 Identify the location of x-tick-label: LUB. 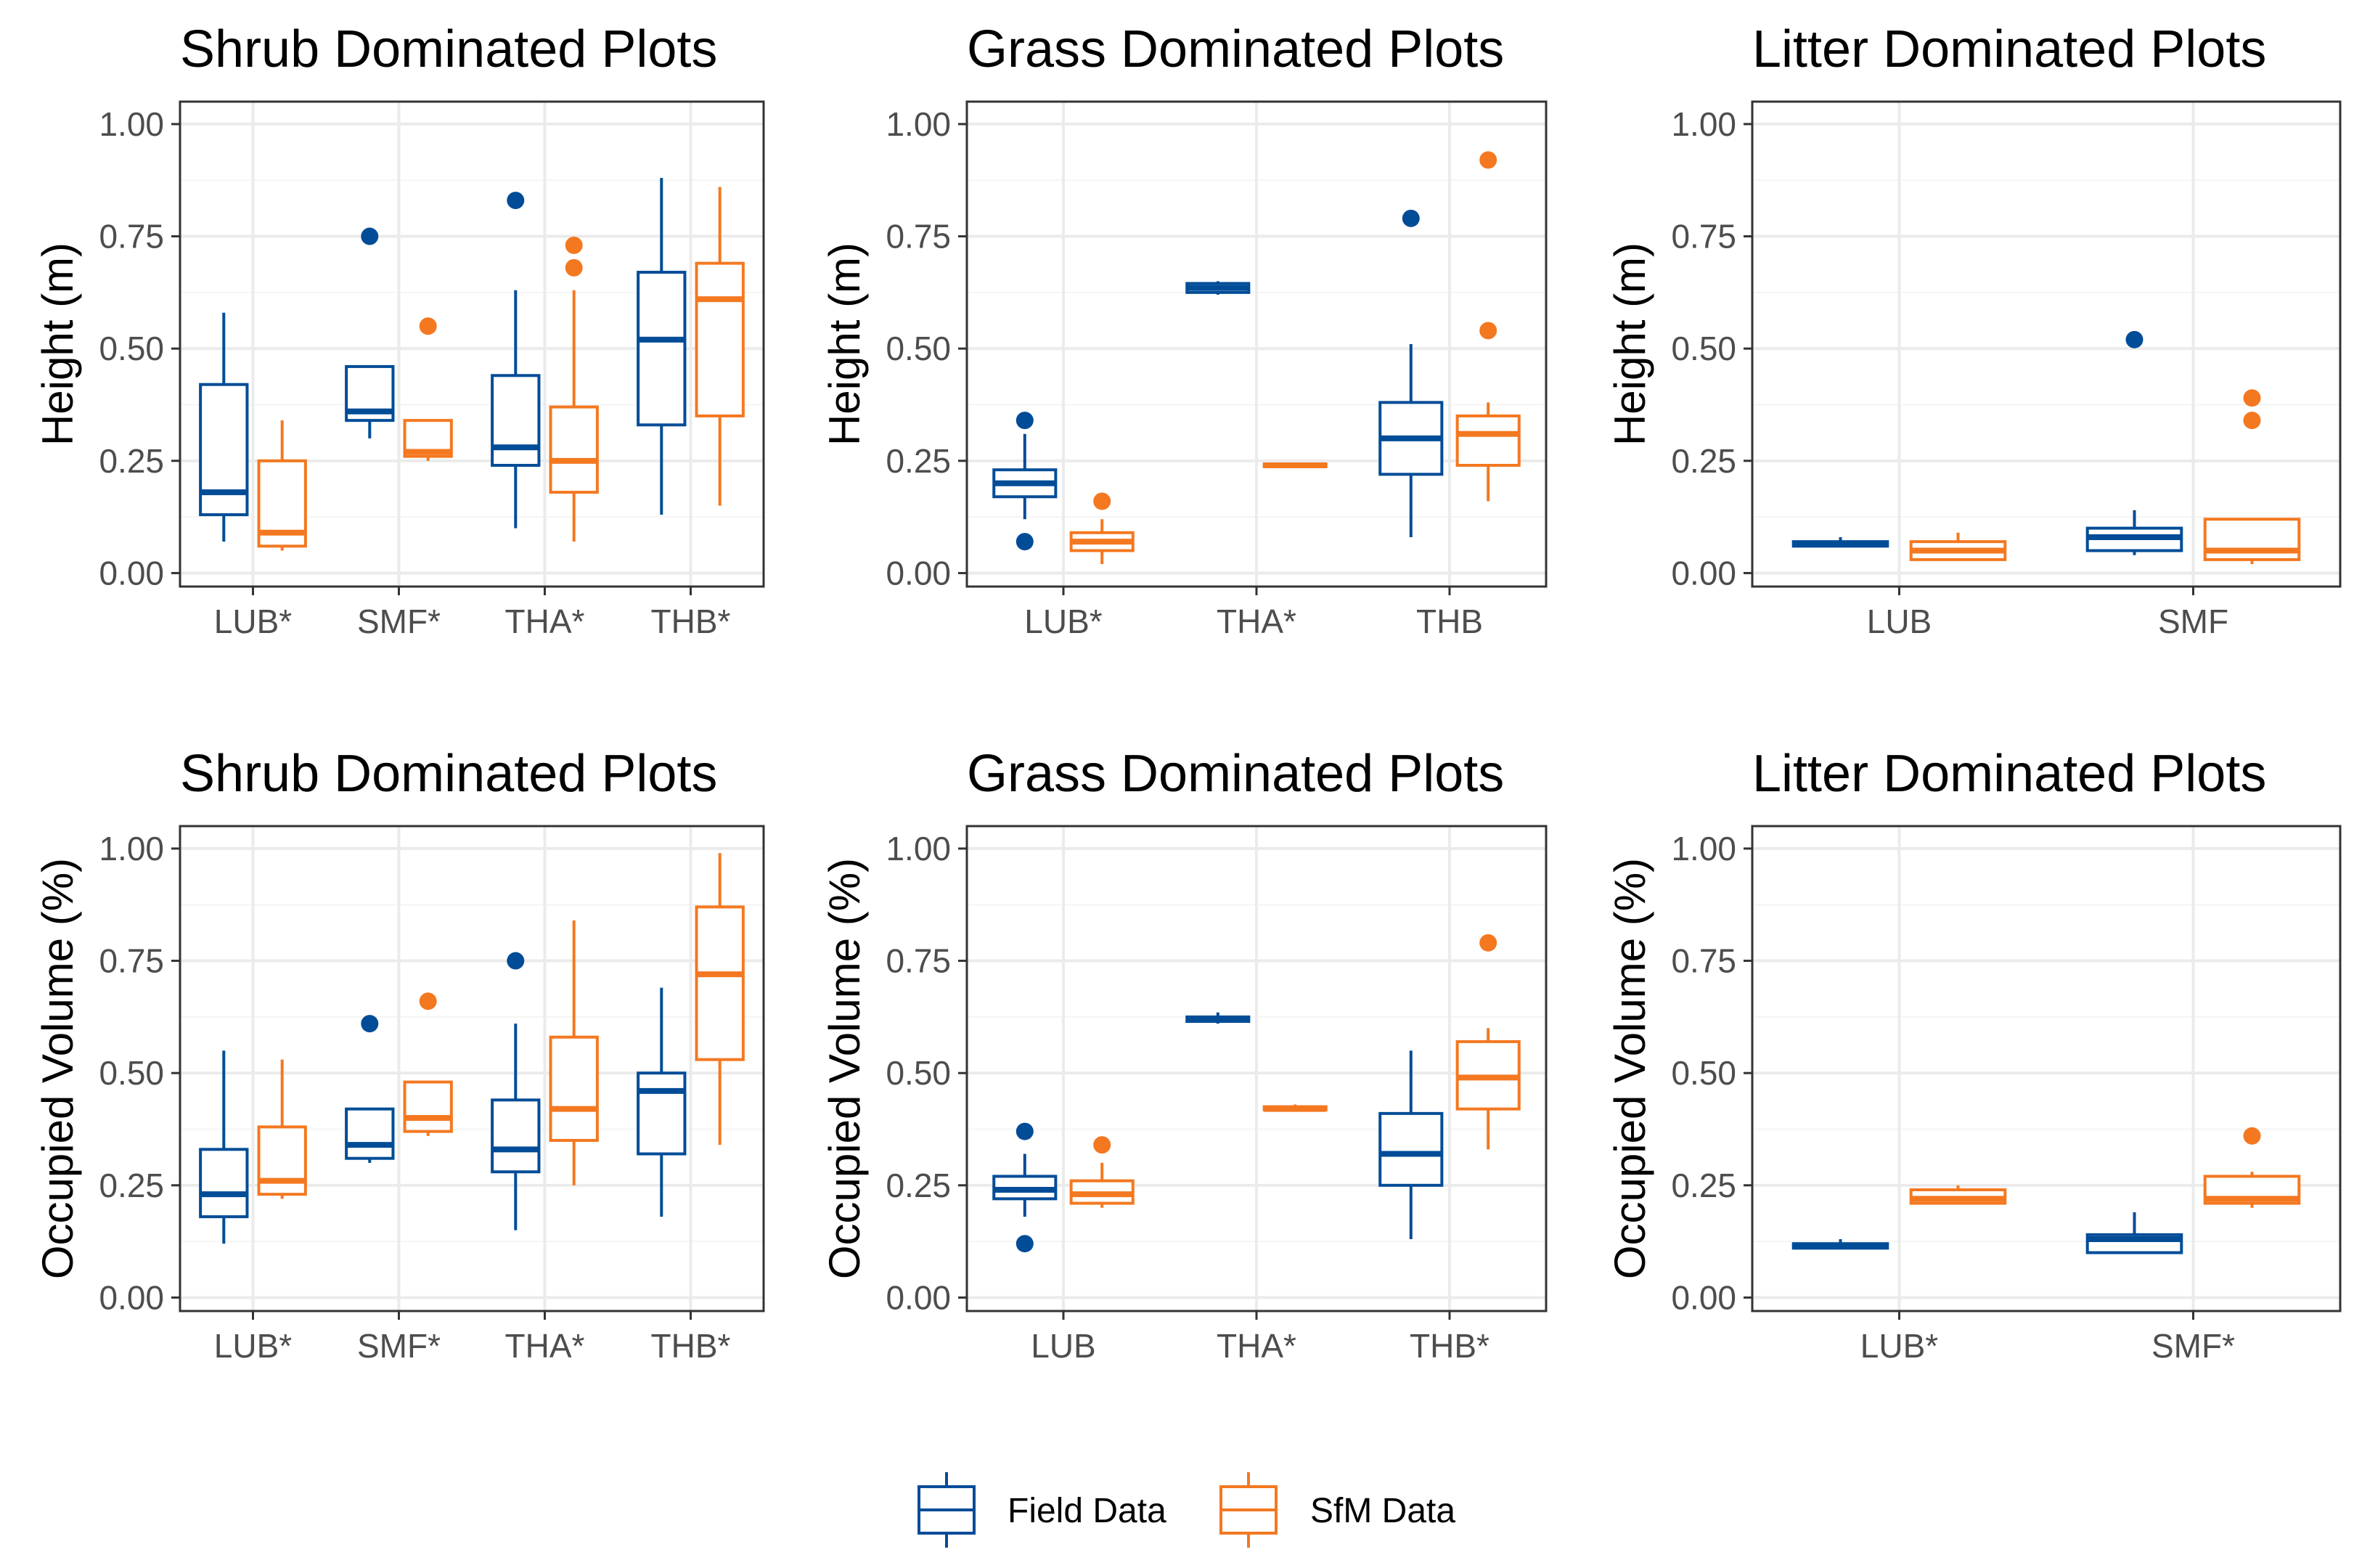
(1063, 1346).